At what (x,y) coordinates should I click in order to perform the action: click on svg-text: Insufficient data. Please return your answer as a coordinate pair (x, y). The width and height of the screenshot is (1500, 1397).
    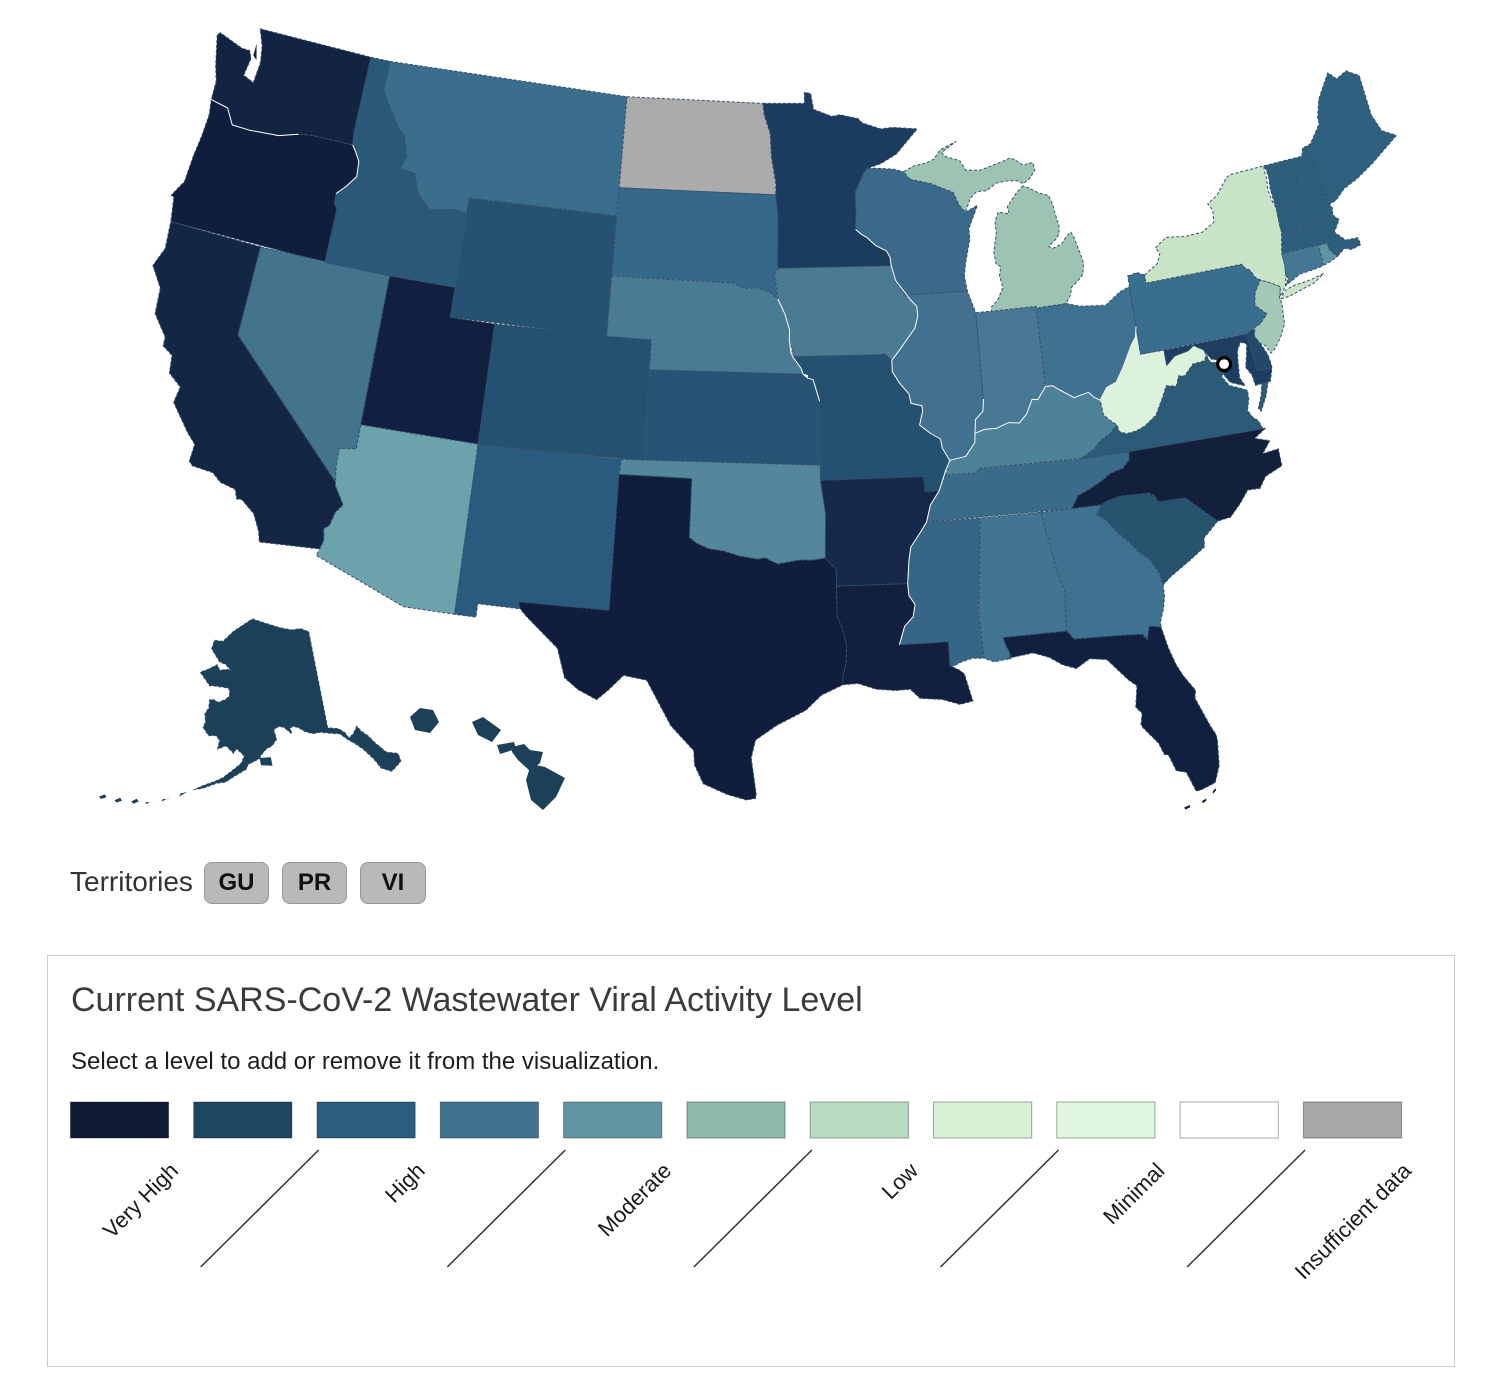
    Looking at the image, I should click on (1353, 1220).